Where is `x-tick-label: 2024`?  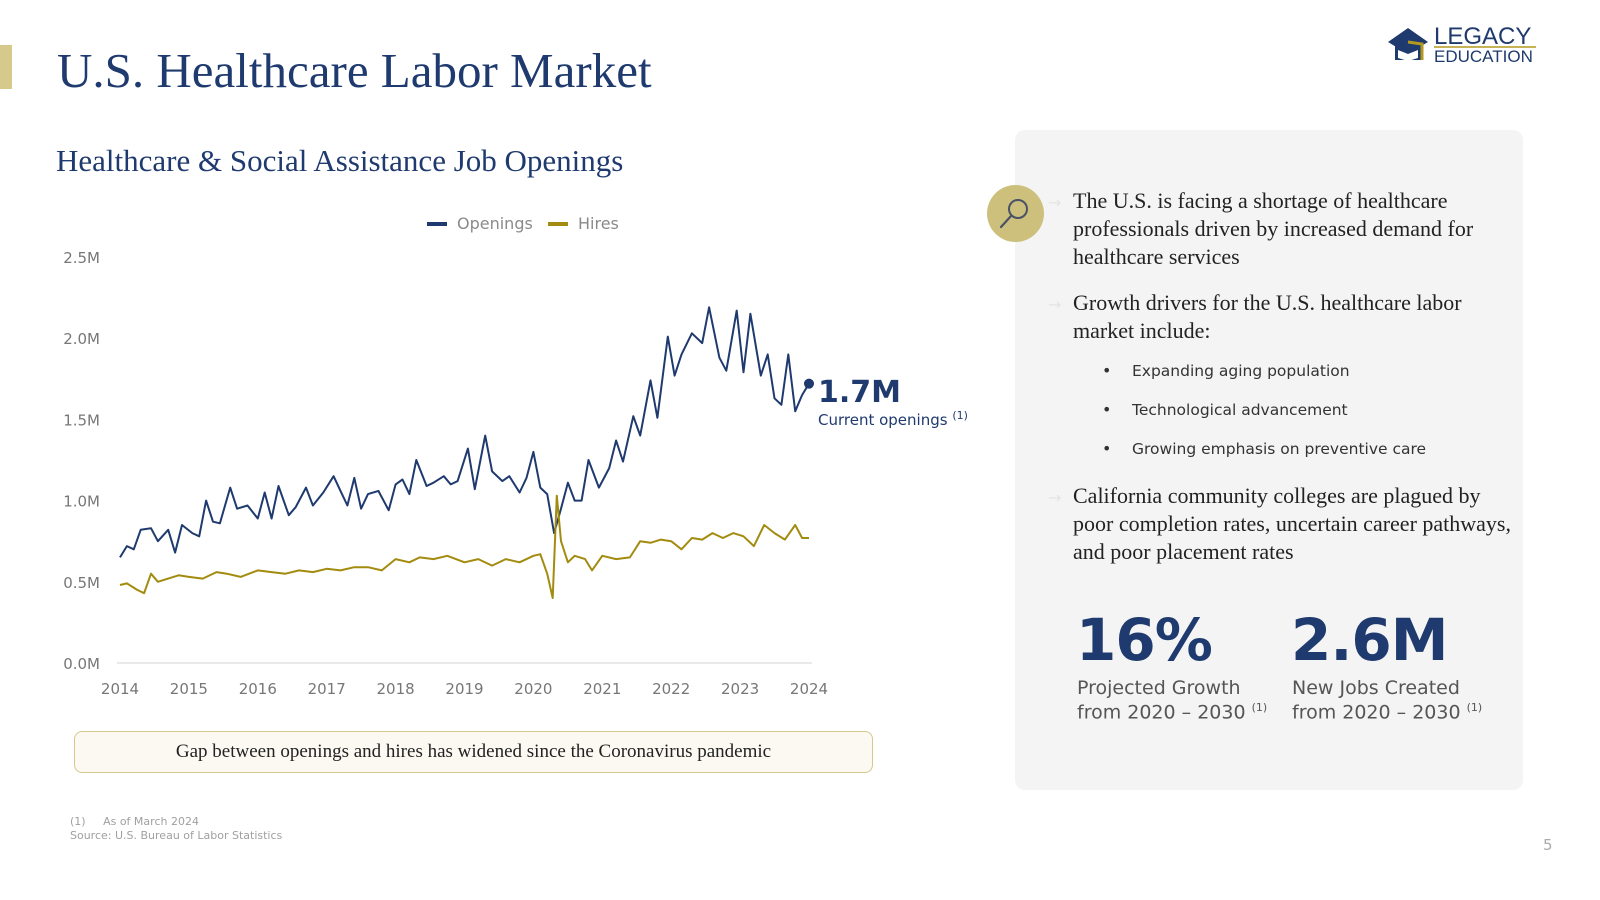 x-tick-label: 2024 is located at coordinates (809, 689).